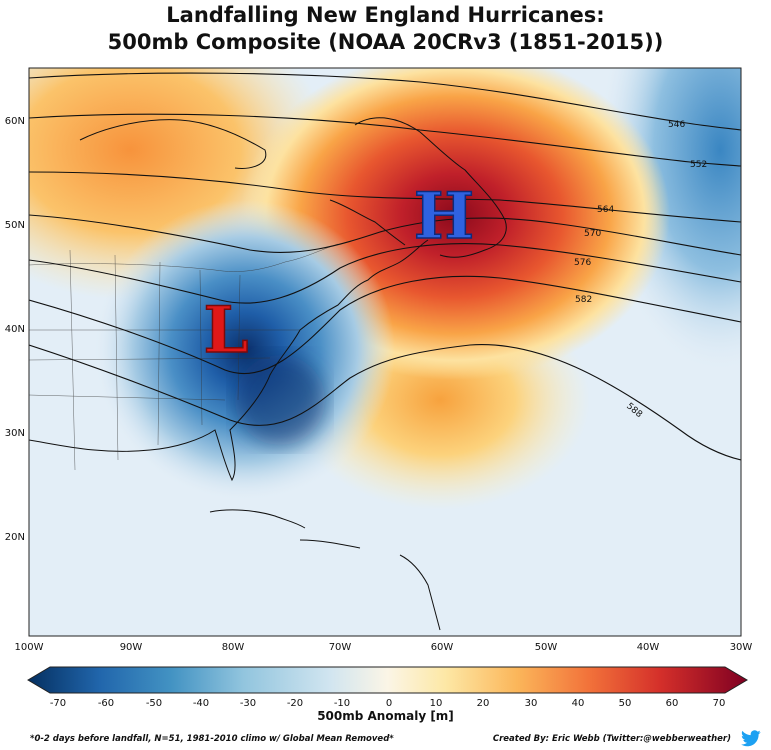  I want to click on colorbar-bar, so click(387, 680).